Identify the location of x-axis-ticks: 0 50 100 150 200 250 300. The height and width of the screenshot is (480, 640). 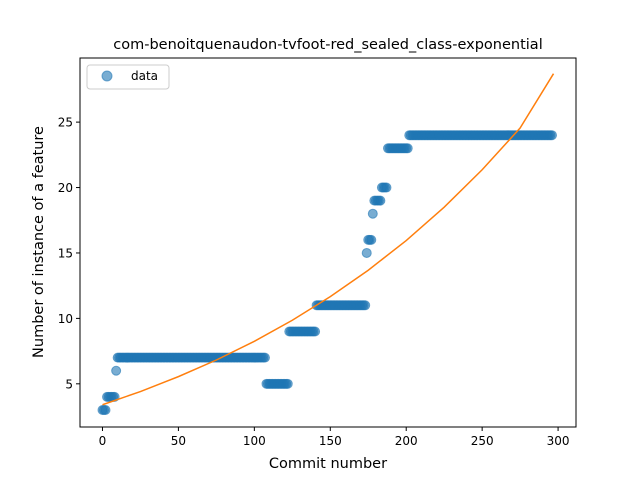
(334, 437).